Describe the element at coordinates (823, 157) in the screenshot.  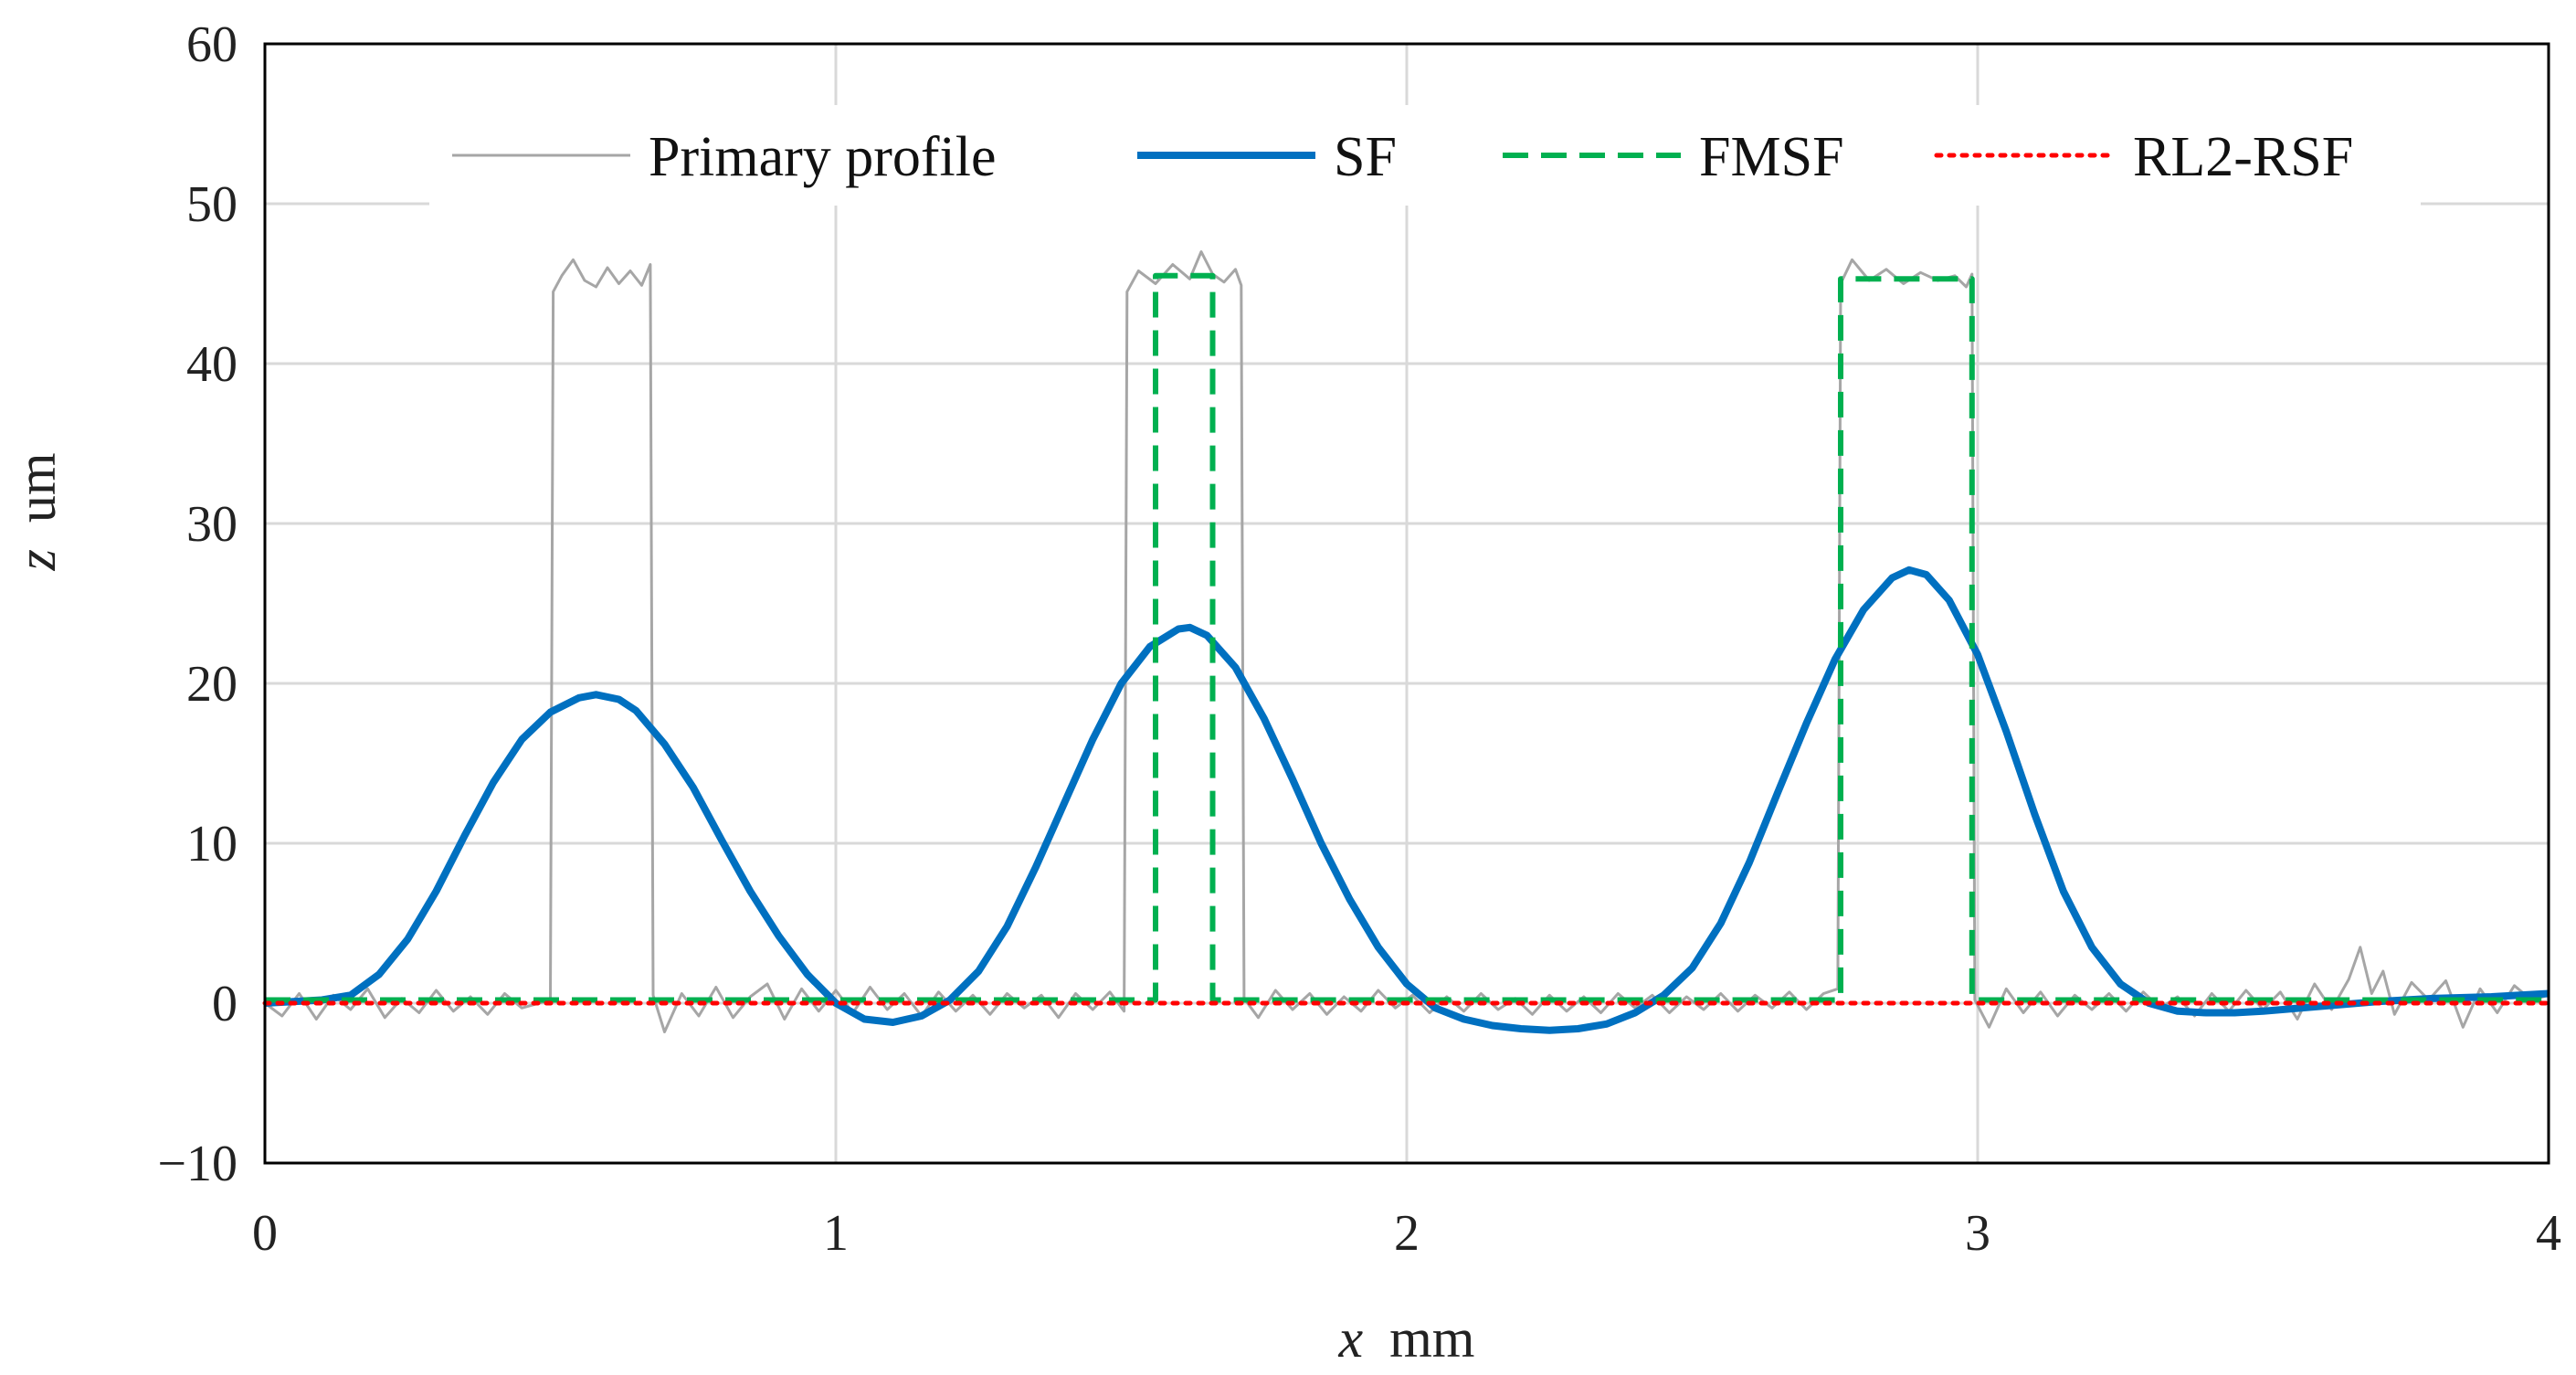
I see `legend-label-primary-profile: Primary profile` at that location.